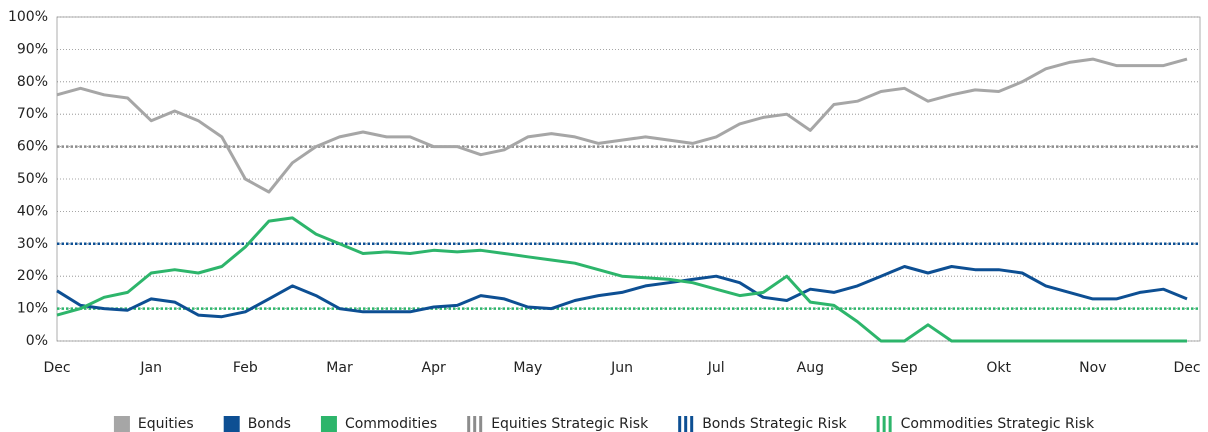 The image size is (1208, 432). What do you see at coordinates (339, 368) in the screenshot?
I see `x-tick-label: Mar` at bounding box center [339, 368].